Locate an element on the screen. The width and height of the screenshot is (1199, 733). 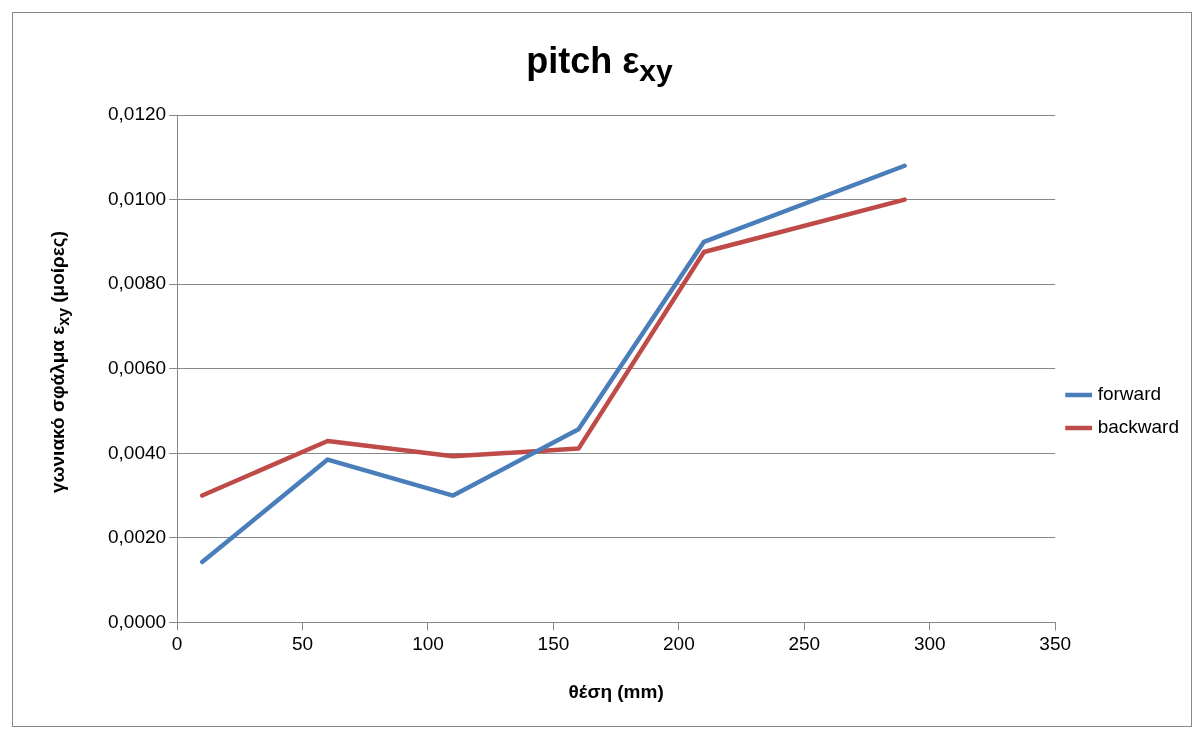
legend-label: forward is located at coordinates (1129, 394).